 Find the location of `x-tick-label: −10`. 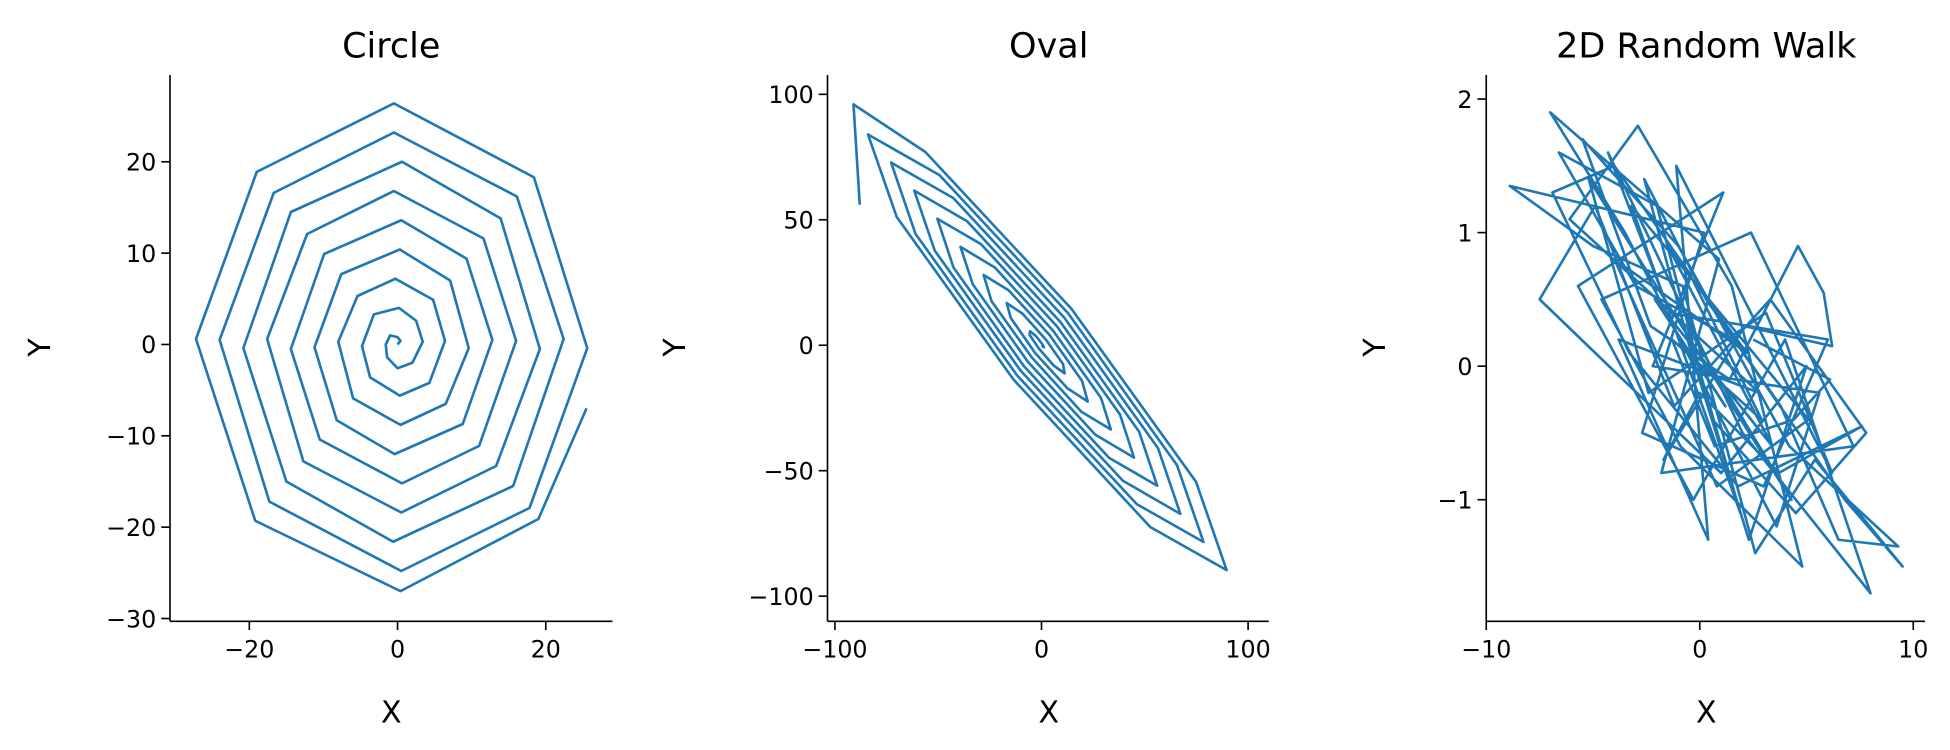

x-tick-label: −10 is located at coordinates (1486, 650).